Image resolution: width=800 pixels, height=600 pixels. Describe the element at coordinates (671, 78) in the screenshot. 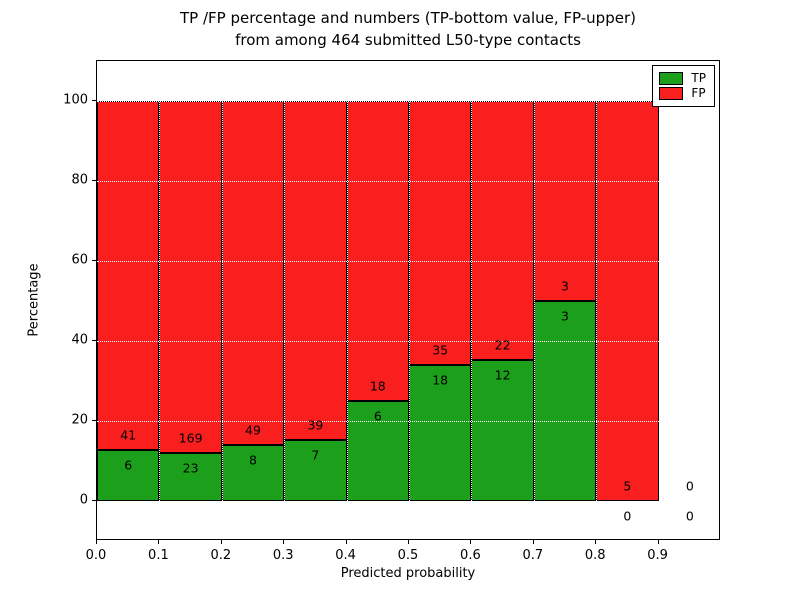

I see `legend-swatch-tp` at that location.